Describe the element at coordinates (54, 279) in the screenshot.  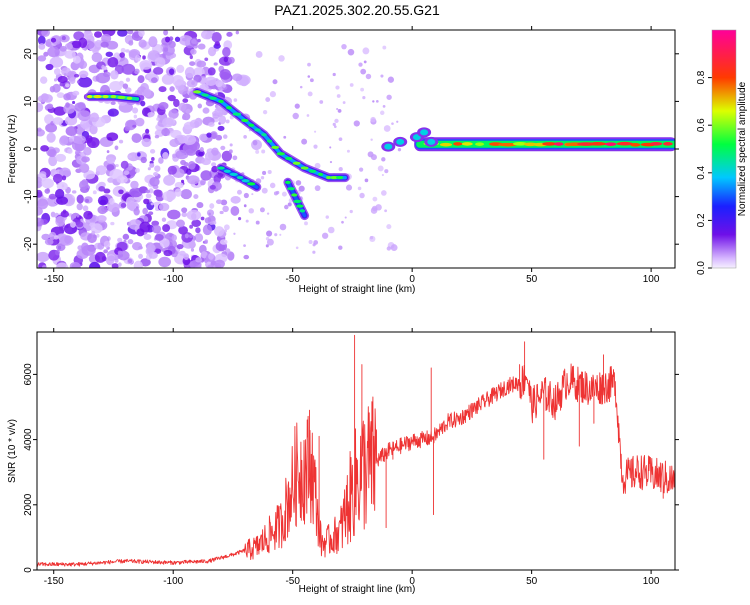
I see `x-tick-label: -150` at that location.